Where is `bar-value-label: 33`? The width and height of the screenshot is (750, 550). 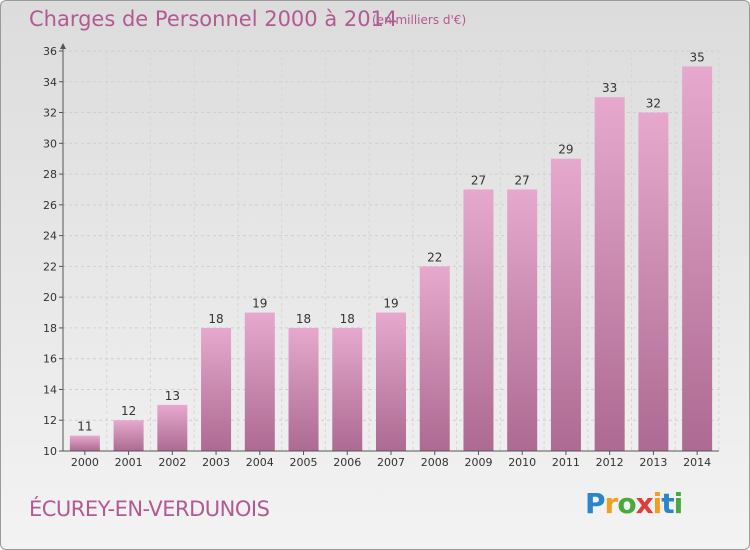
bar-value-label: 33 is located at coordinates (609, 88).